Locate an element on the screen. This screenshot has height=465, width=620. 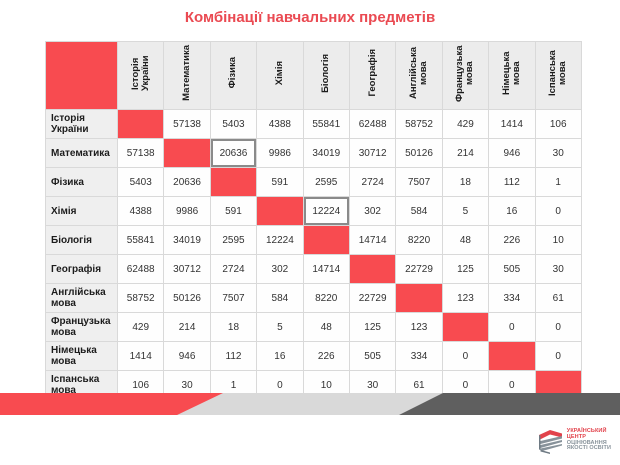
matrix-cell: 4388 is located at coordinates (140, 211).